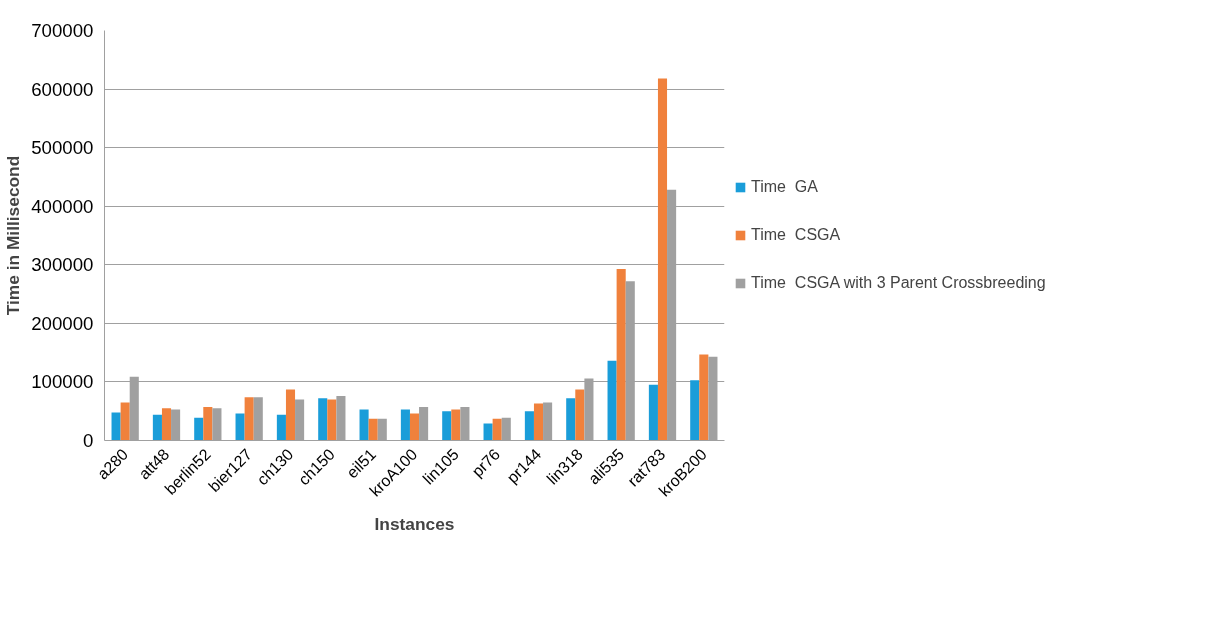 The image size is (1223, 618). What do you see at coordinates (62, 89) in the screenshot?
I see `y-tick-label: 600000` at bounding box center [62, 89].